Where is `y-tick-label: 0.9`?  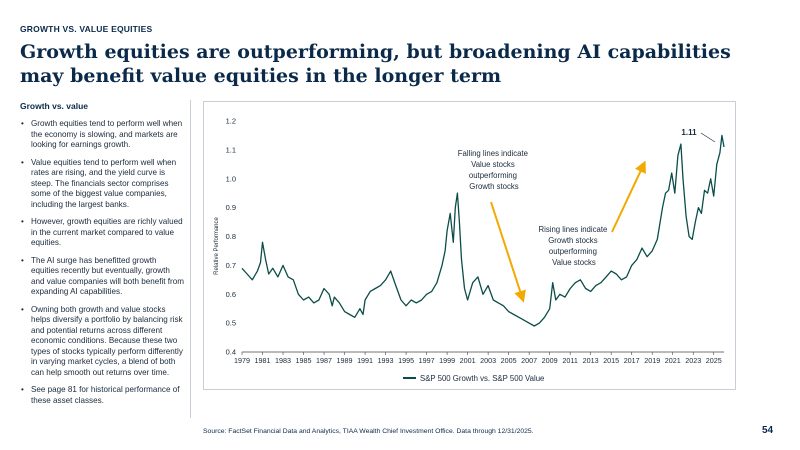 y-tick-label: 0.9 is located at coordinates (231, 207).